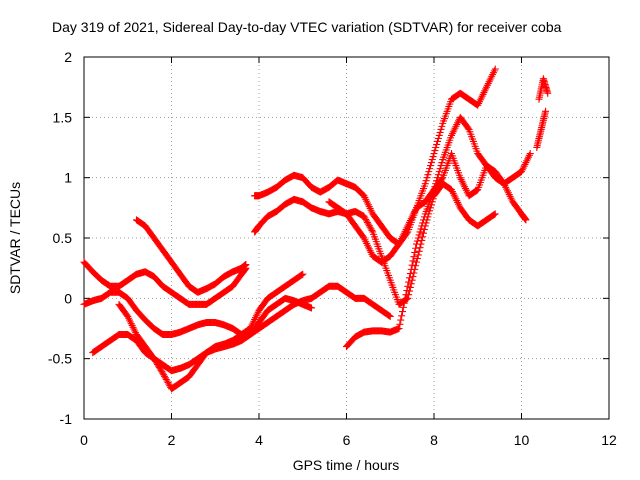  I want to click on y-tick-label: 2, so click(68, 57).